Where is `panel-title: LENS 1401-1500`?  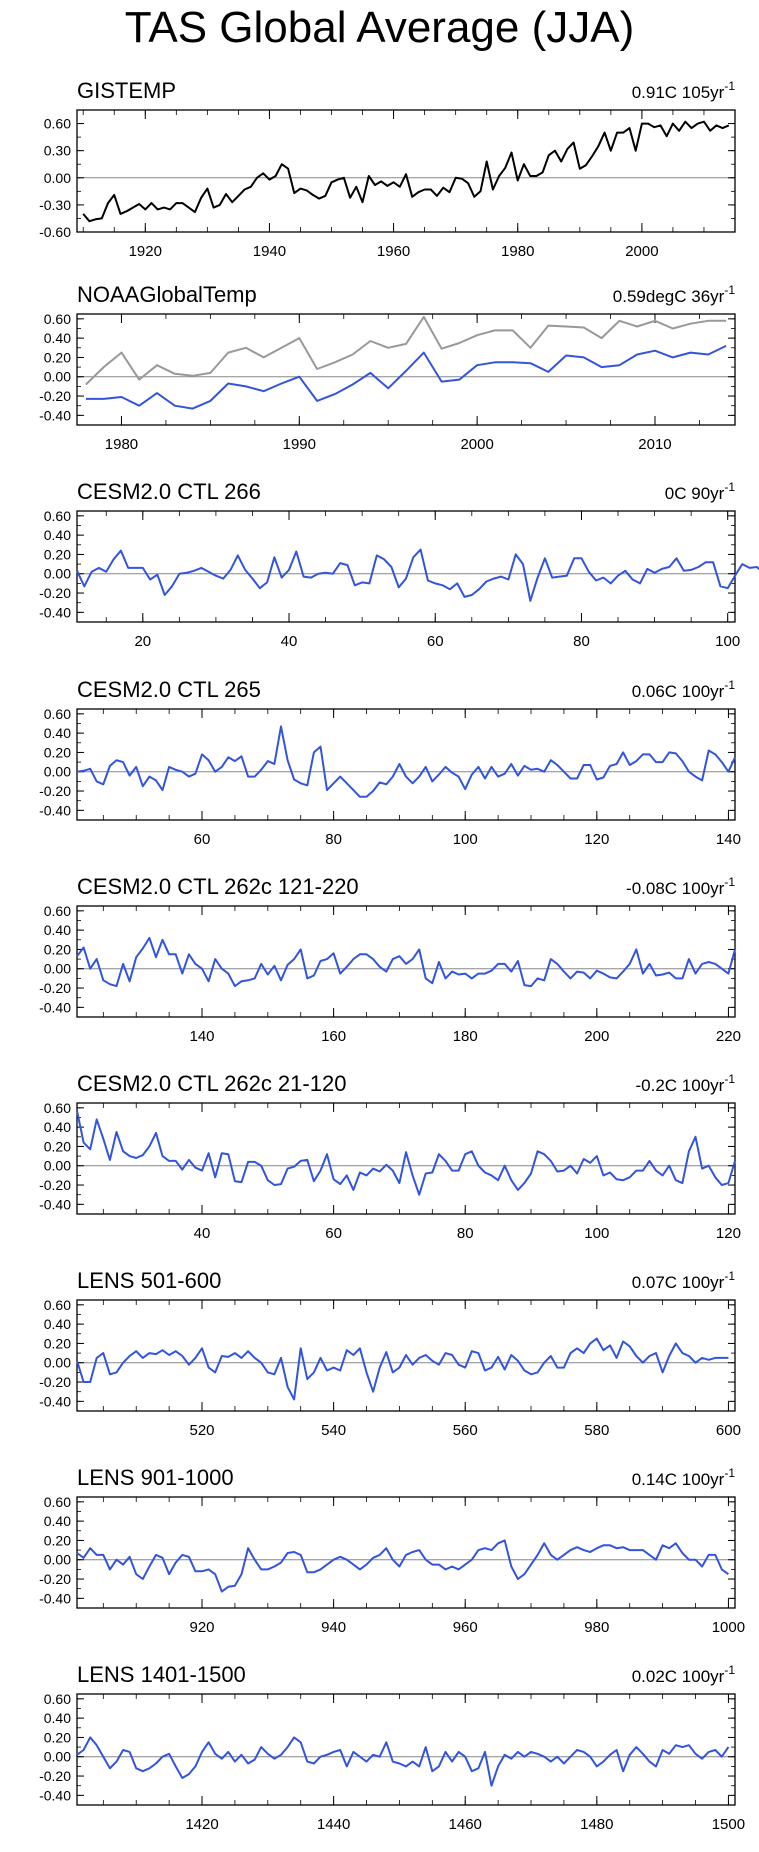
panel-title: LENS 1401-1500 is located at coordinates (161, 1674).